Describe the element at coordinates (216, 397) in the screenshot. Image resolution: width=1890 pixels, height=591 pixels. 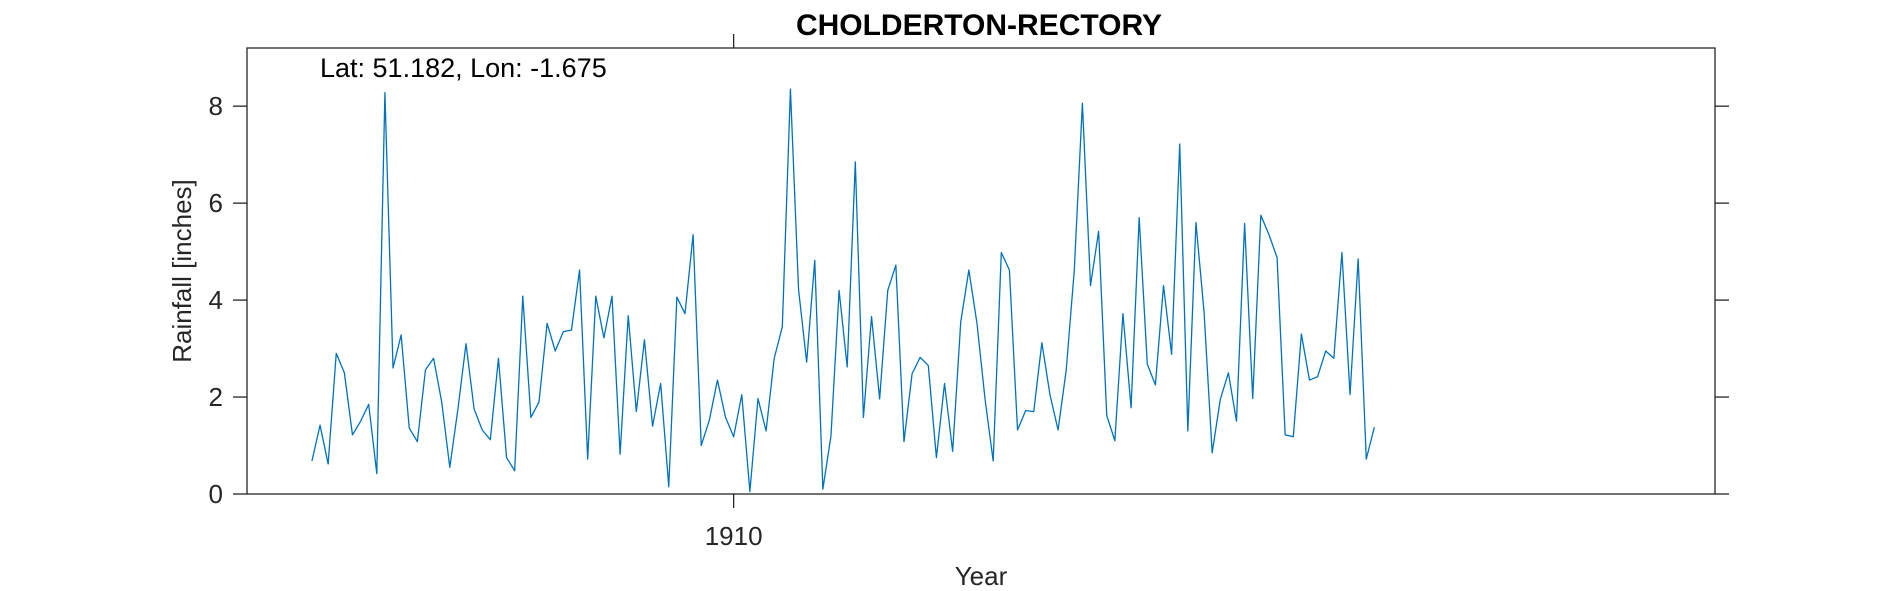
I see `y-tick-label: 2` at that location.